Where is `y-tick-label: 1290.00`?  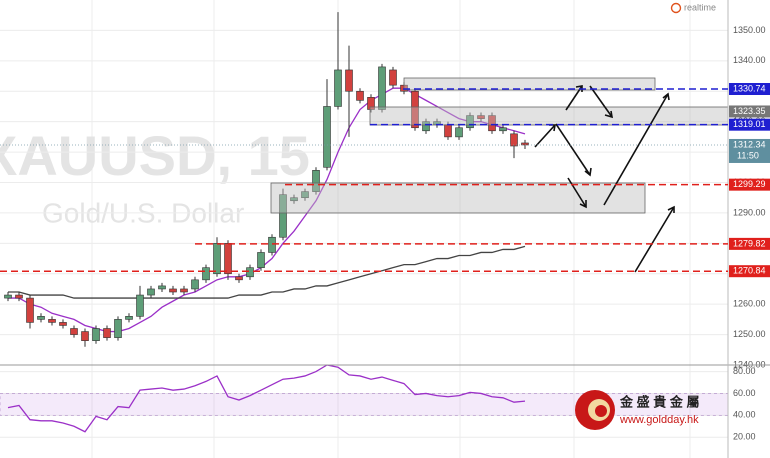 y-tick-label: 1290.00 is located at coordinates (749, 212).